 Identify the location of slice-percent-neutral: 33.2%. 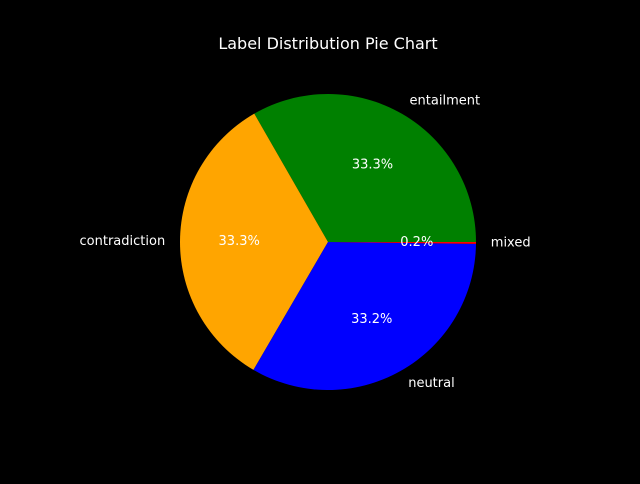
(371, 319).